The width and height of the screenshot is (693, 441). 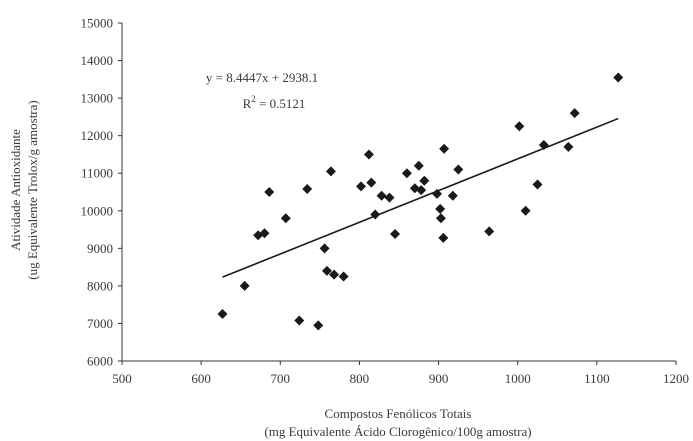 I want to click on x-tick-label: 1000, so click(x=518, y=378).